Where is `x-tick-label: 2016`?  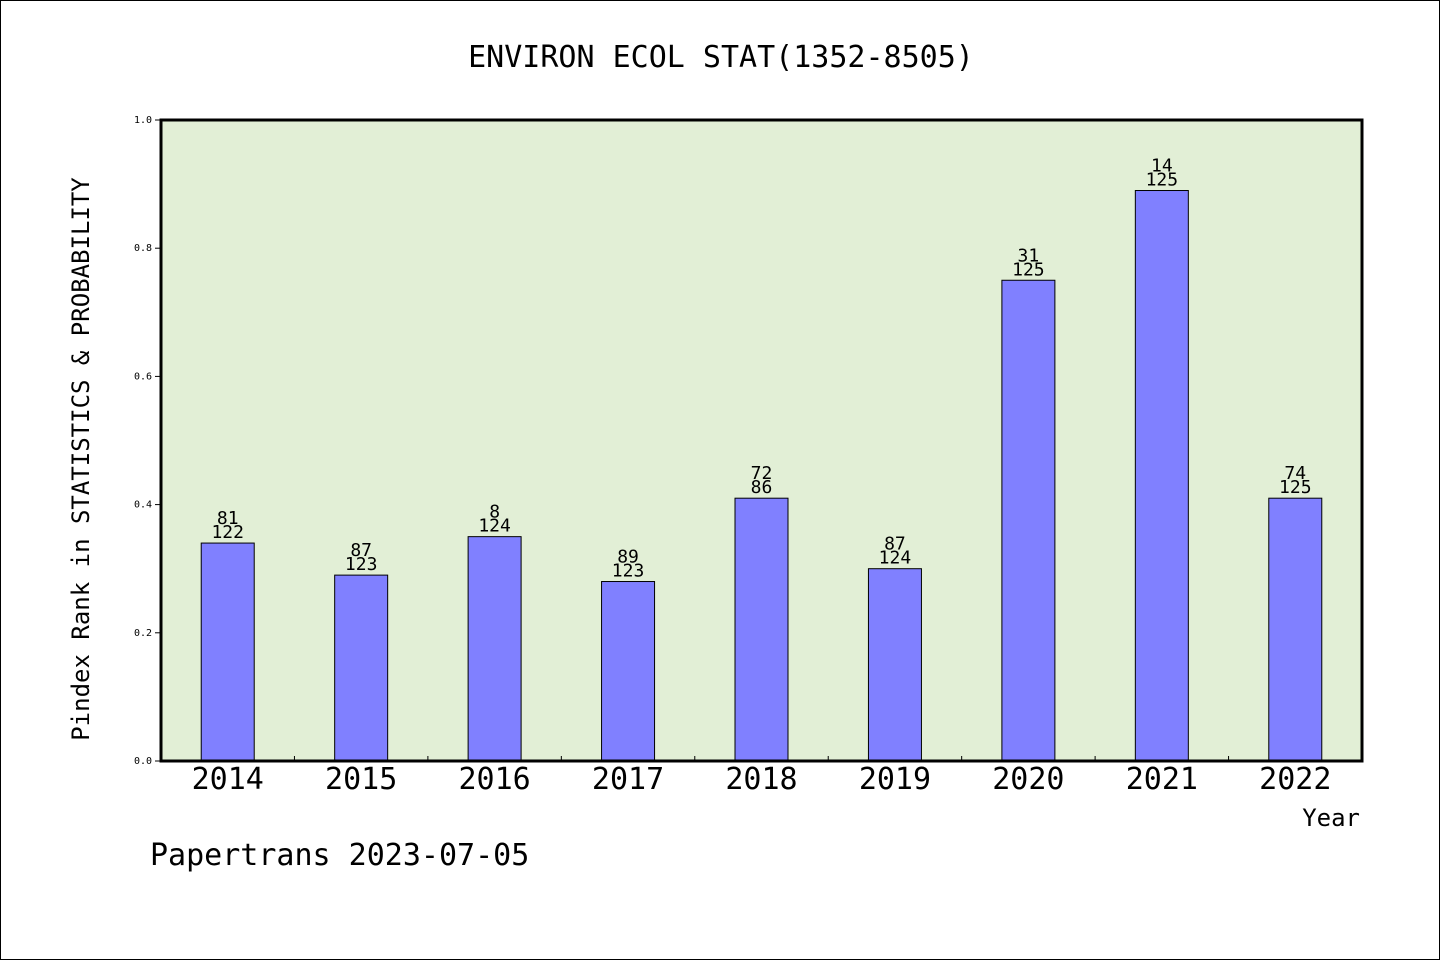 x-tick-label: 2016 is located at coordinates (494, 779).